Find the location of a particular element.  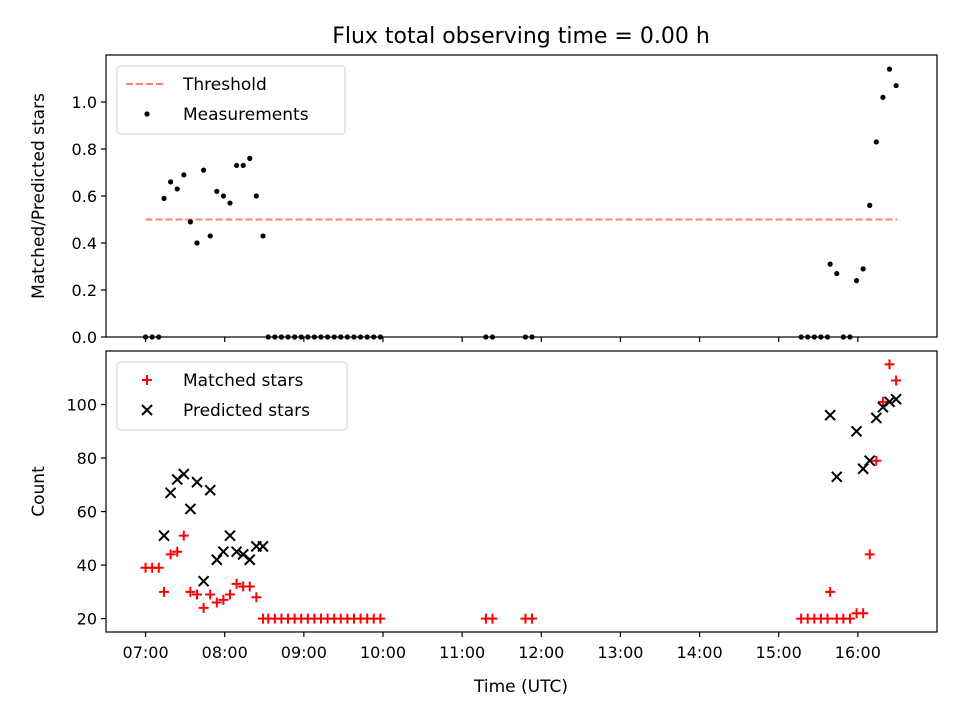

y-tick-label: 80 is located at coordinates (87, 458).